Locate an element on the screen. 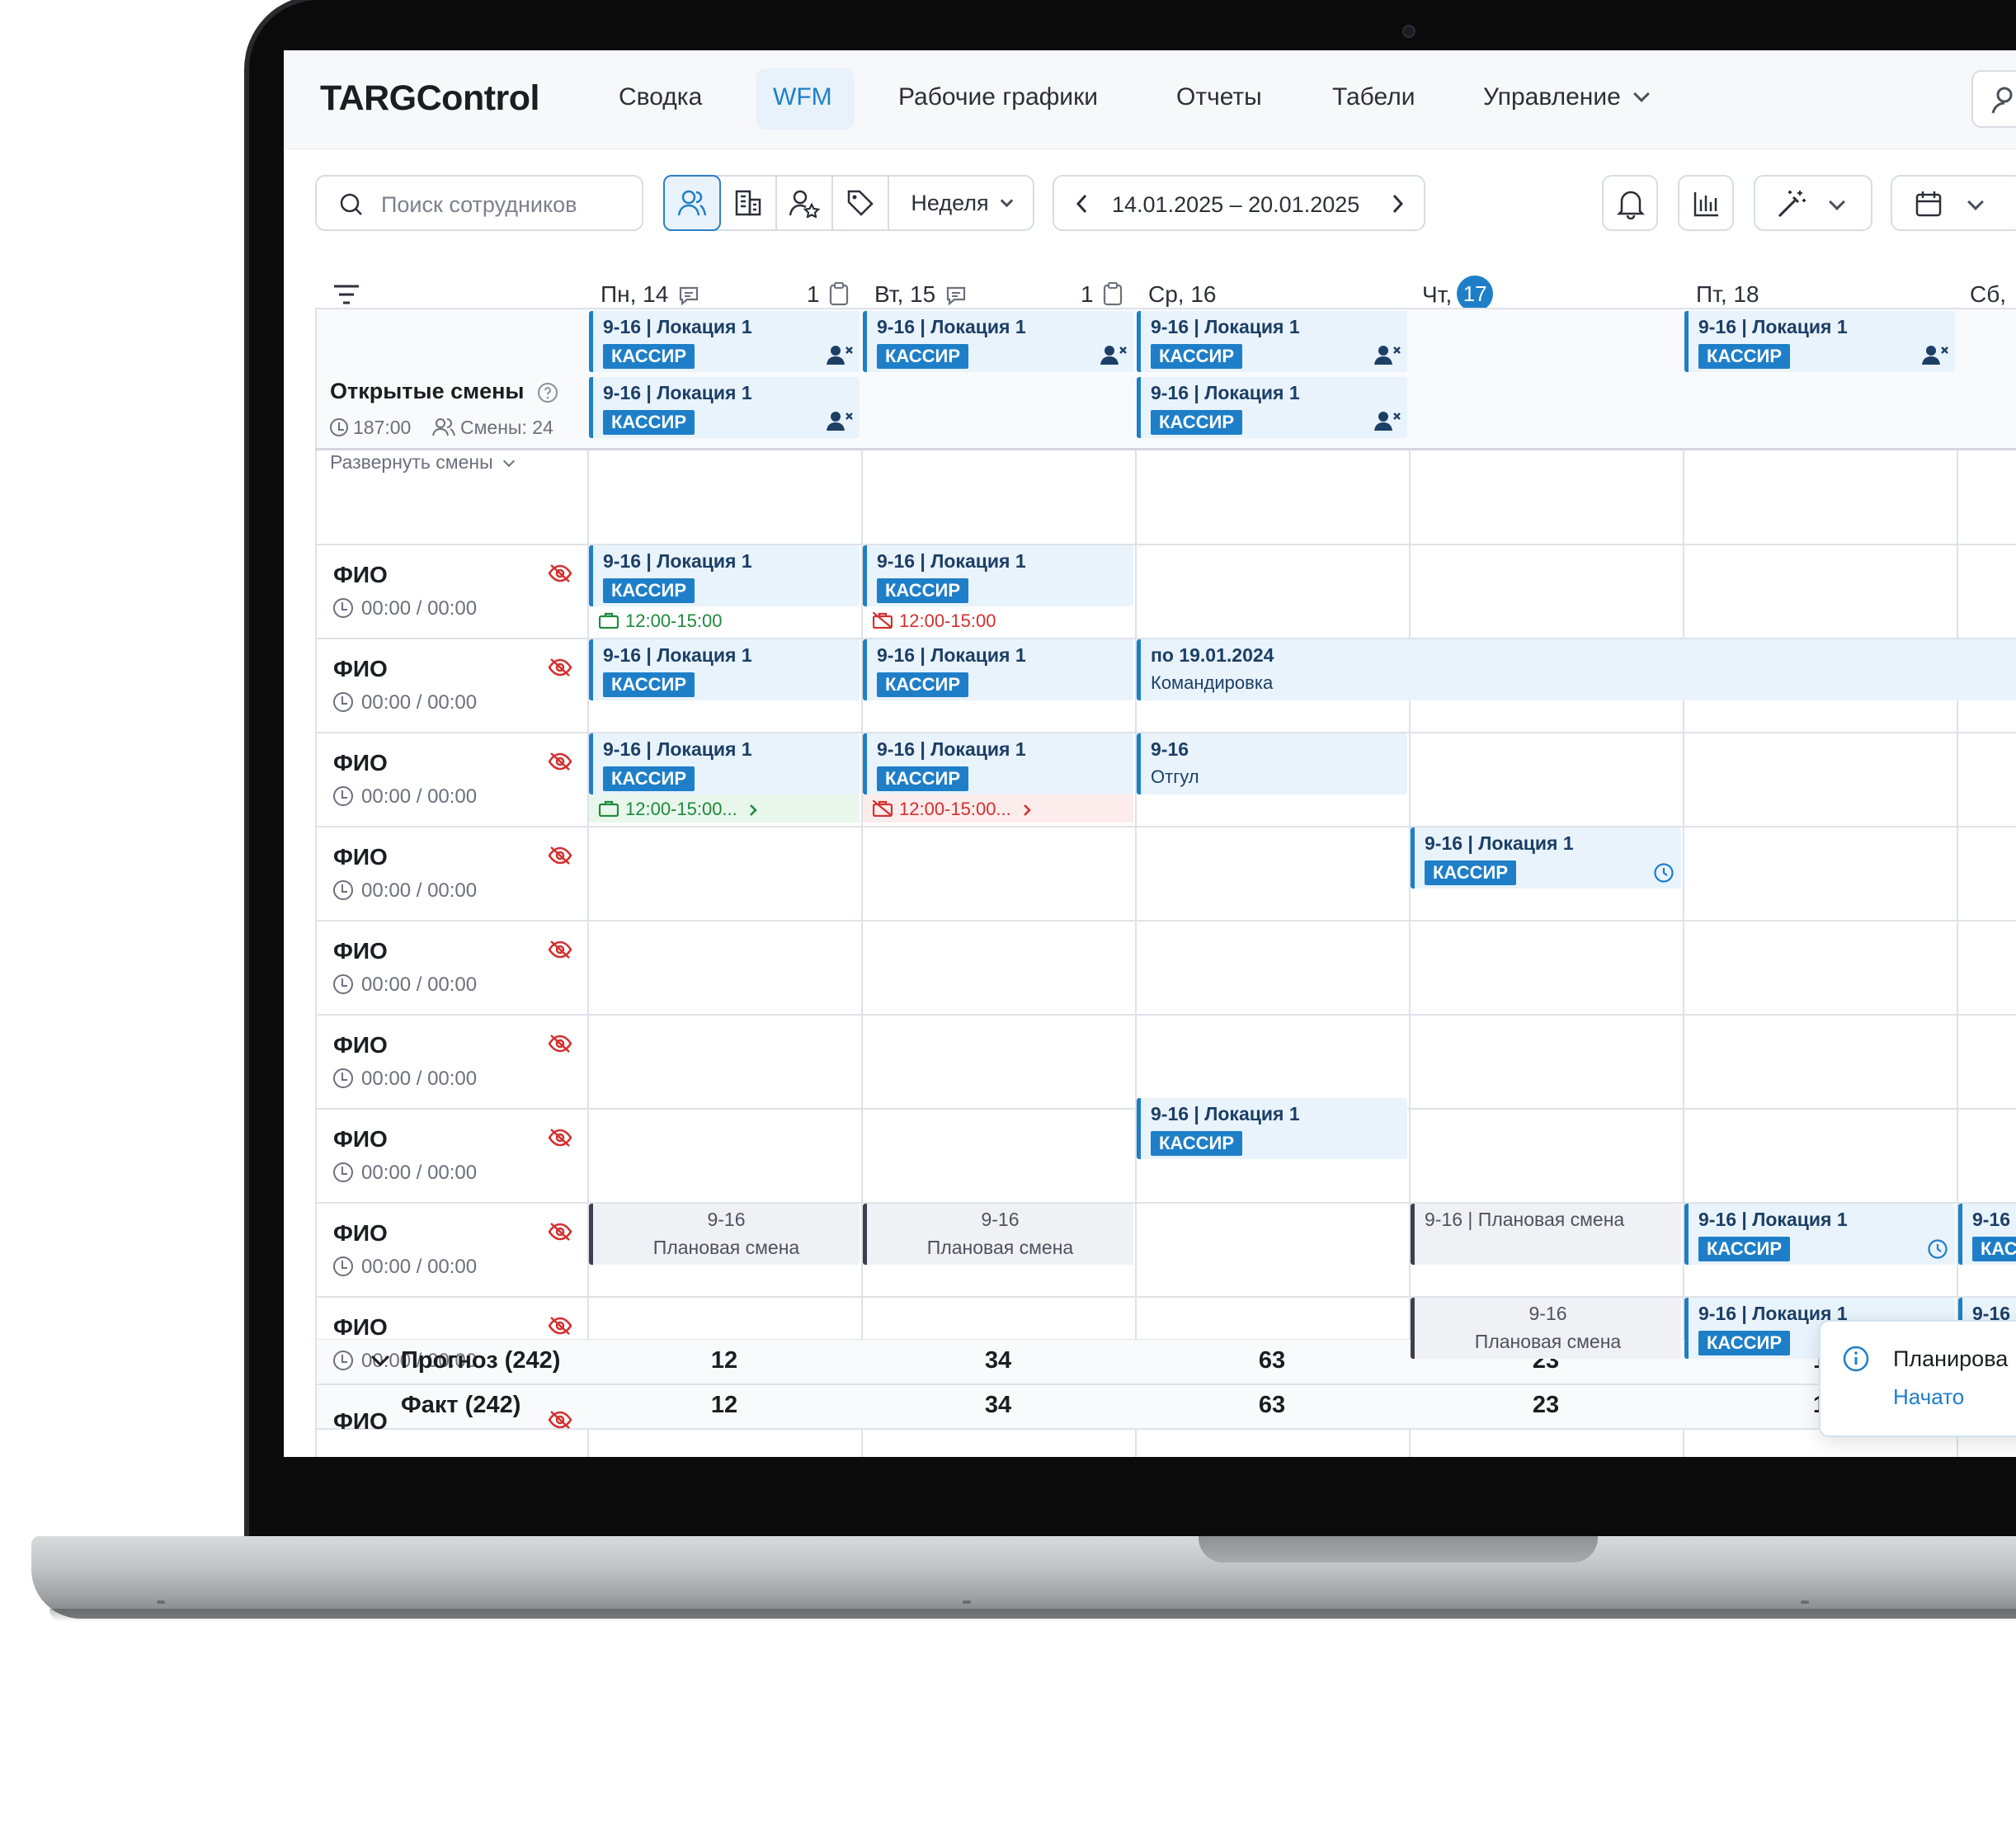 Image resolution: width=2016 pixels, height=1848 pixels. employee-hours: 00:00 / 00:00 is located at coordinates (419, 890).